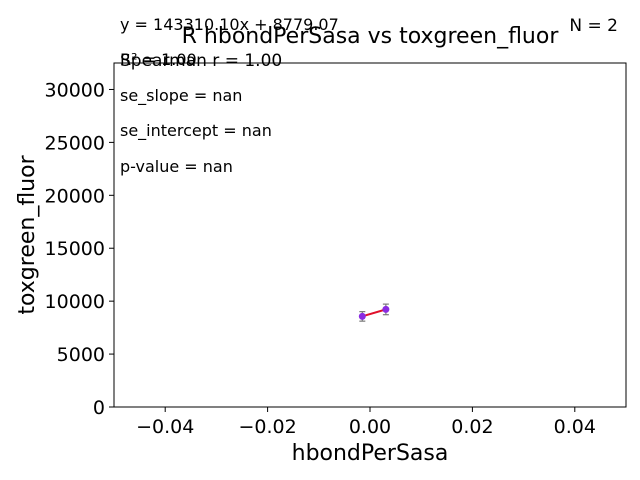 This screenshot has height=480, width=640. Describe the element at coordinates (158, 59) in the screenshot. I see `r2-annotation: R² = 1.00` at that location.